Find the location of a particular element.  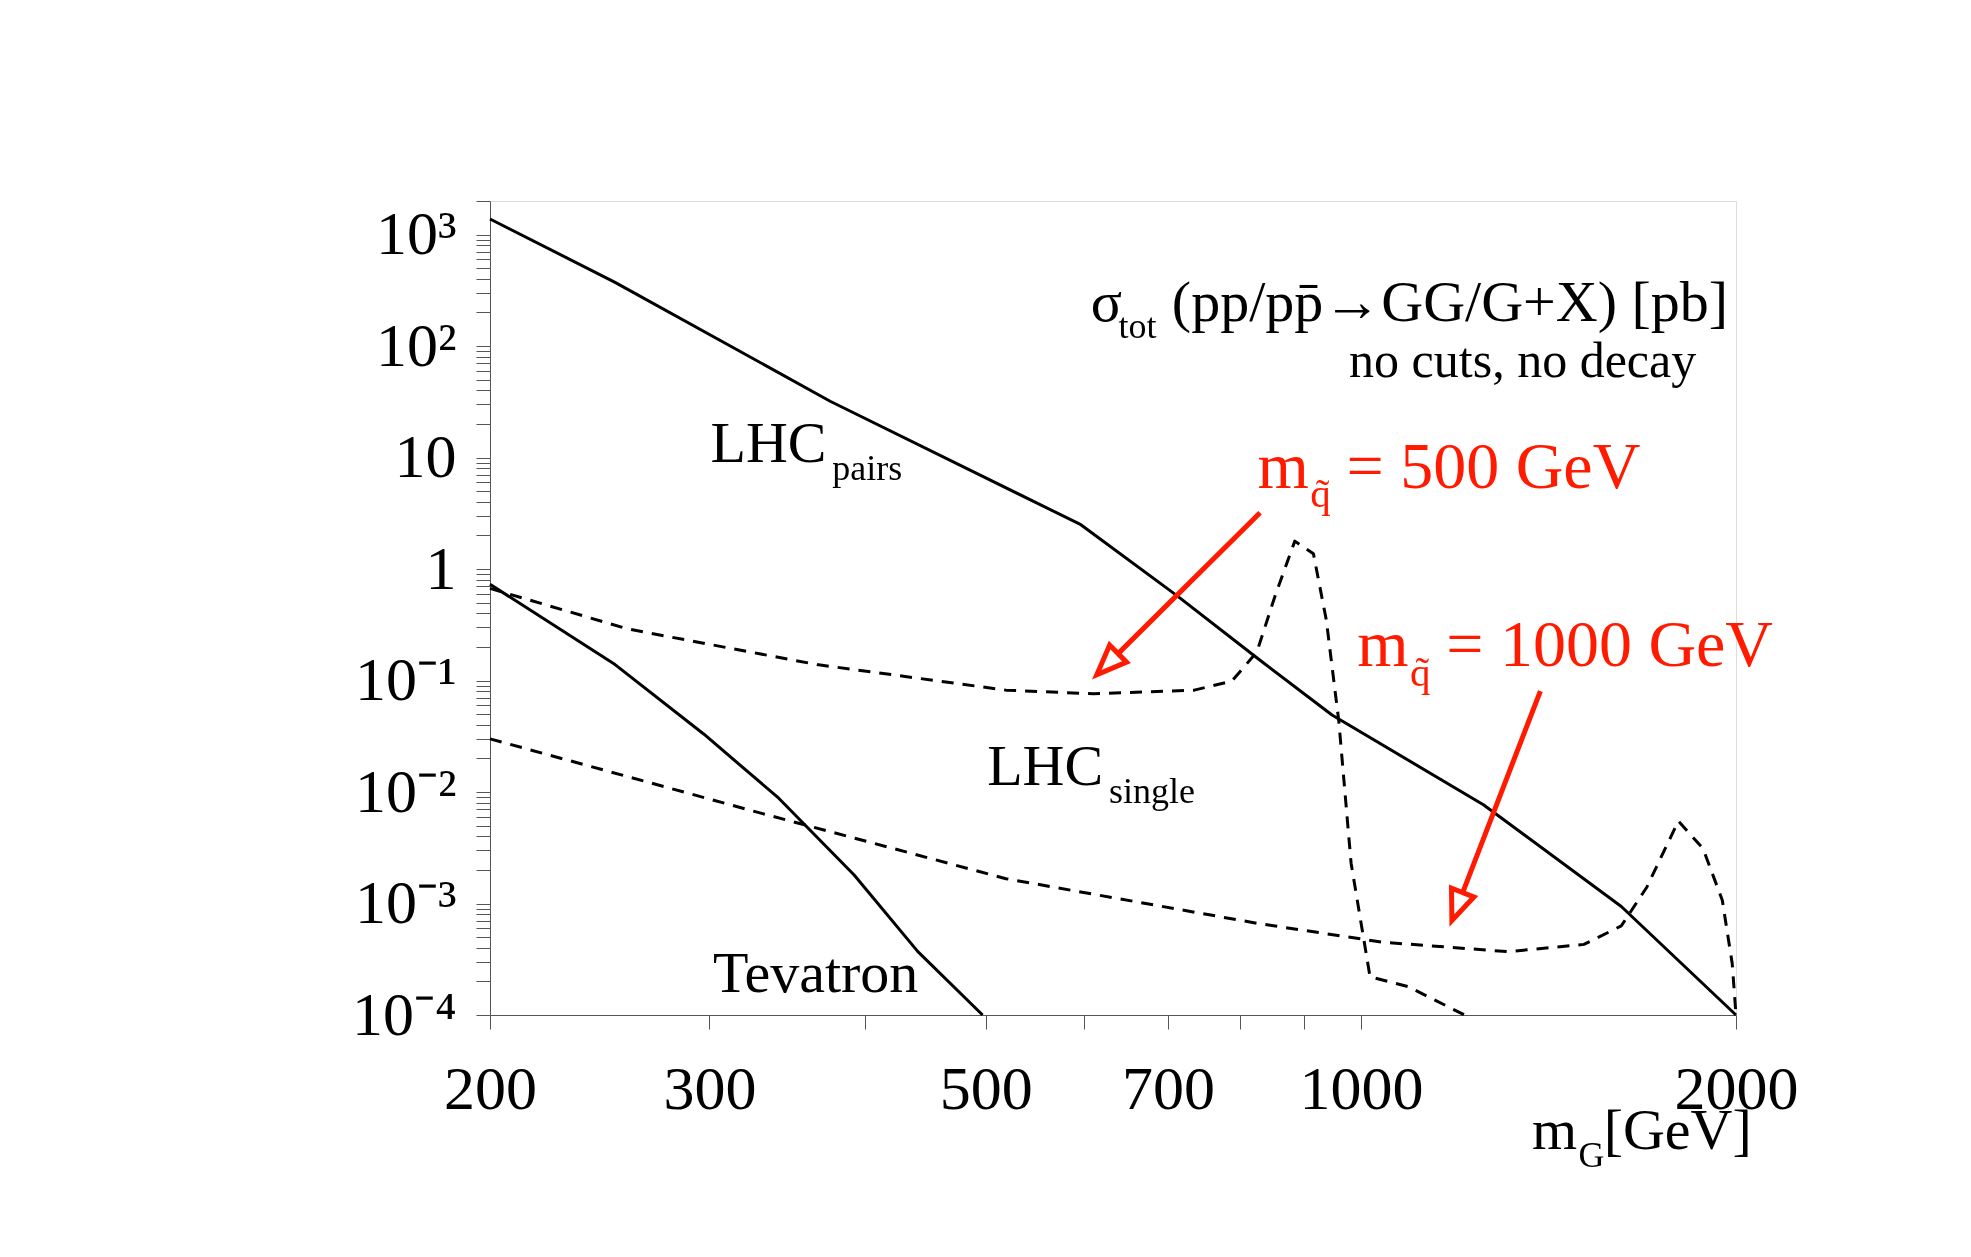

x-tick-label: 300 is located at coordinates (710, 1087).